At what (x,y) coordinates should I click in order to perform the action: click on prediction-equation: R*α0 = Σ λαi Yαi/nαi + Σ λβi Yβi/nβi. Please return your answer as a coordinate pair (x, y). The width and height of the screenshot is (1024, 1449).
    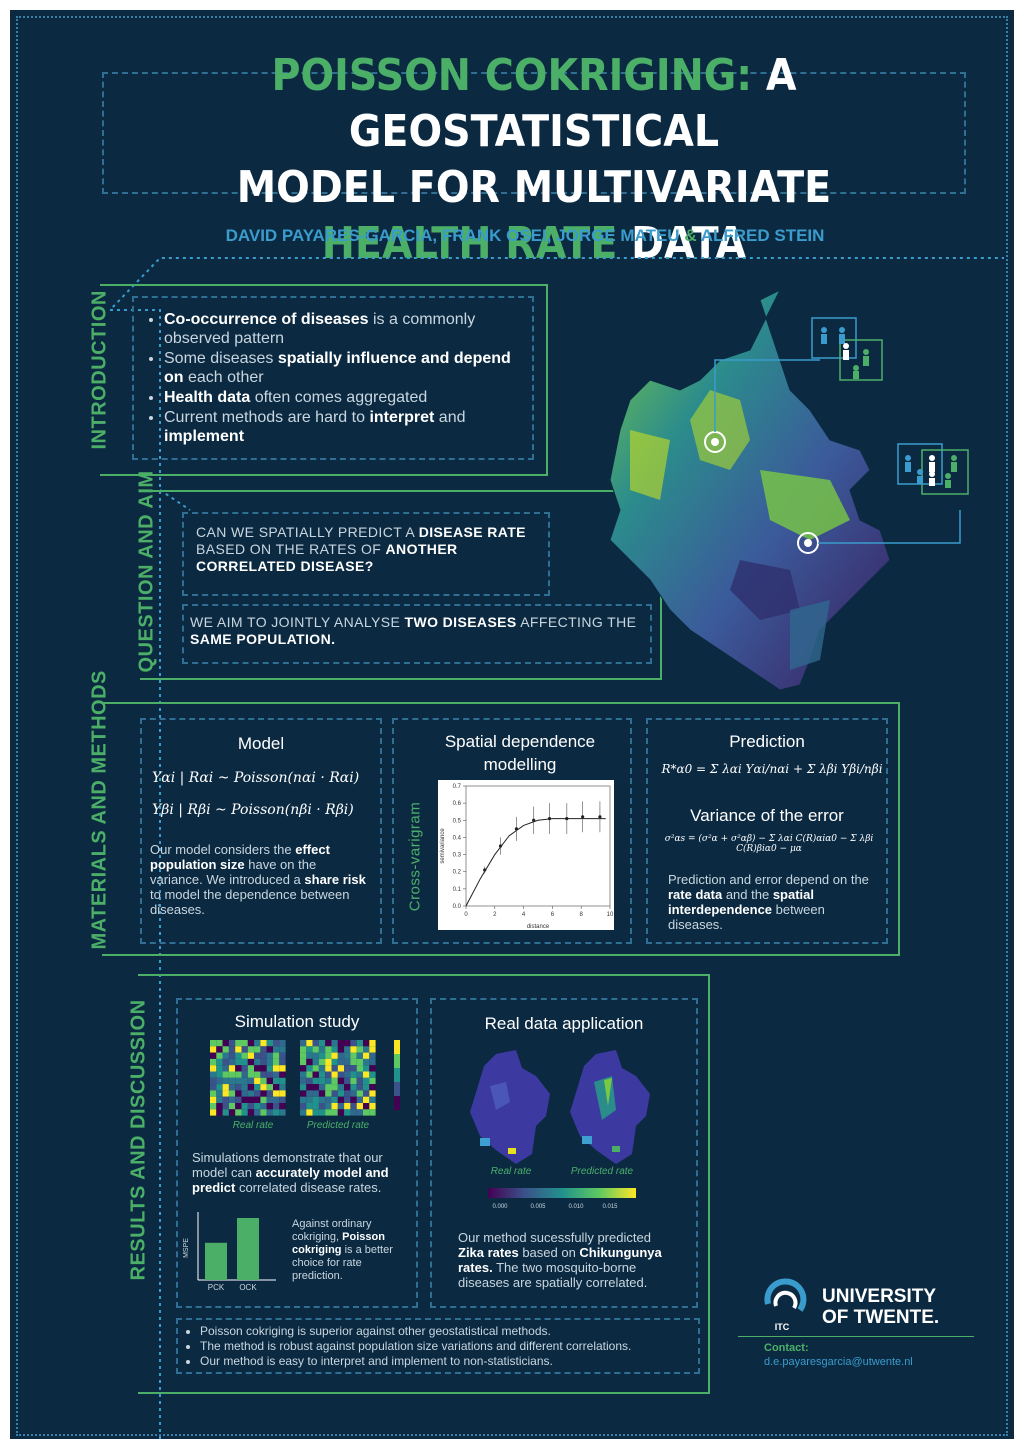
    Looking at the image, I should click on (772, 769).